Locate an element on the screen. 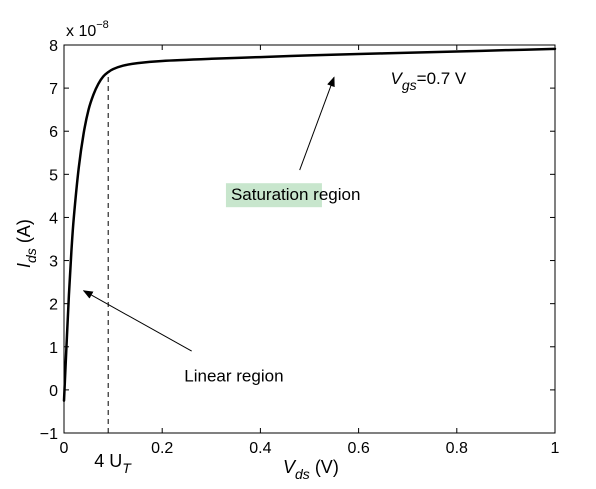  y-axis-label-unit: (A) is located at coordinates (24, 233).